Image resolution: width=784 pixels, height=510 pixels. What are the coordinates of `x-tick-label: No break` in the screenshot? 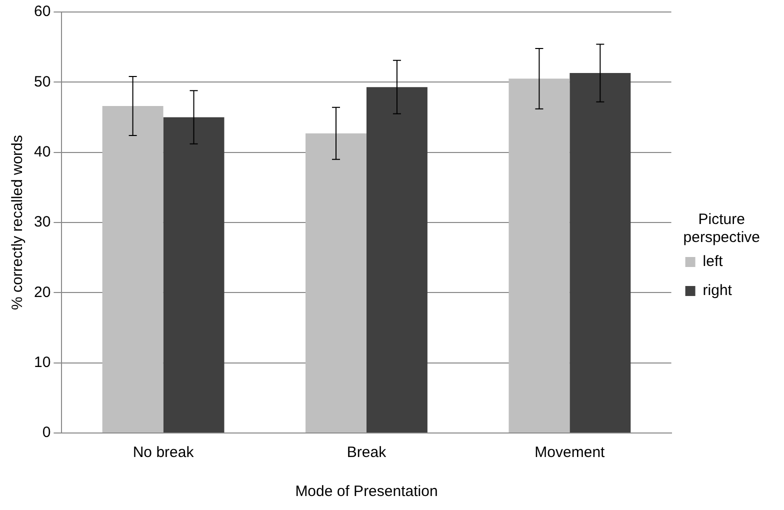 It's located at (163, 453).